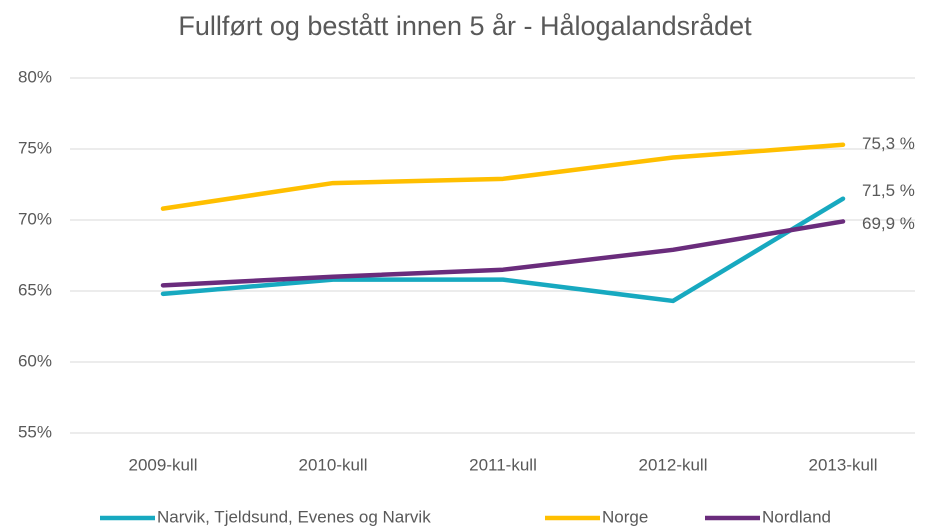 The image size is (929, 528). Describe the element at coordinates (35, 289) in the screenshot. I see `y-tick-label: 65%` at that location.